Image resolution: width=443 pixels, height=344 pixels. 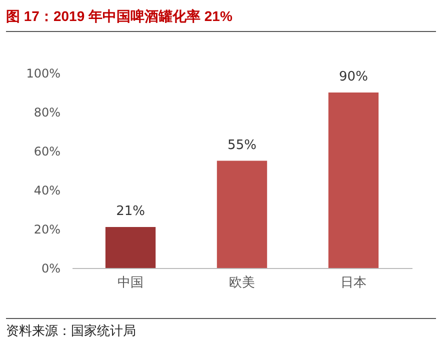 I want to click on text: 资料来源：国家统计局, so click(x=221, y=329).